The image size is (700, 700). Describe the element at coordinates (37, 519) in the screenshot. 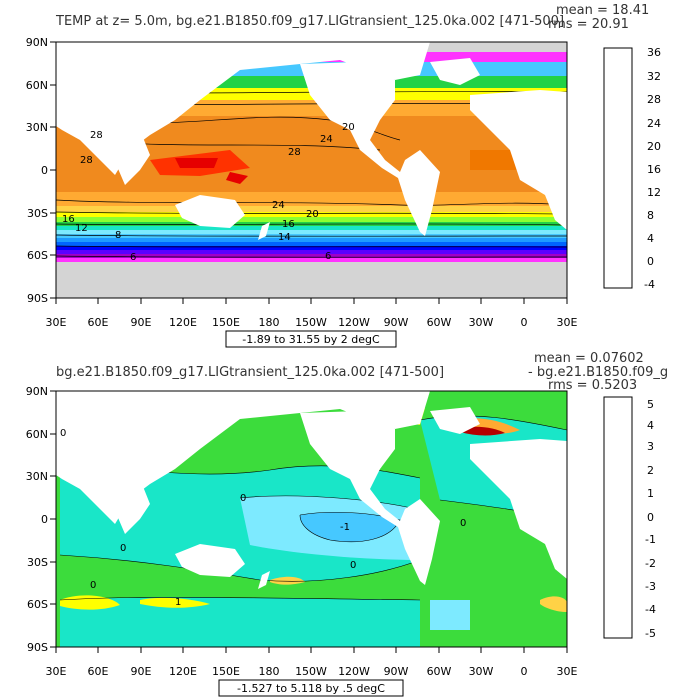

I see `panel2-lat-axis: 90N 60N 30N 0 30S 60S 90S` at that location.